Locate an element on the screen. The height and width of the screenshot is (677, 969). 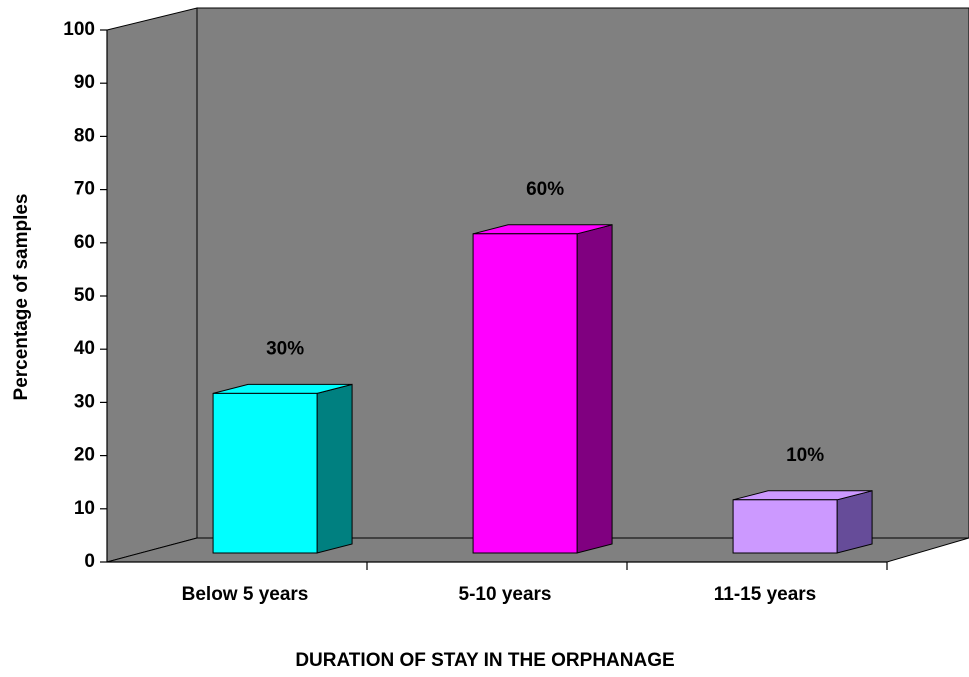
y-tick-label: 30 is located at coordinates (84, 401).